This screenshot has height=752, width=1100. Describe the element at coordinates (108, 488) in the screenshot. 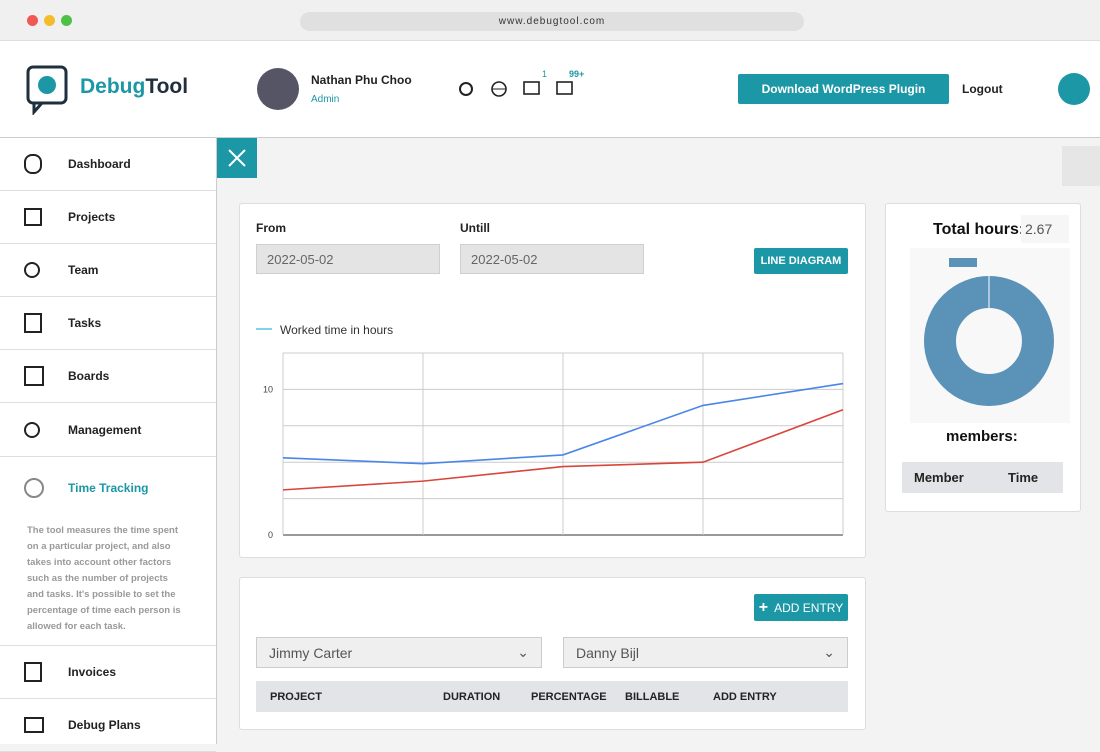

I see `nav-item: Time Tracking` at that location.